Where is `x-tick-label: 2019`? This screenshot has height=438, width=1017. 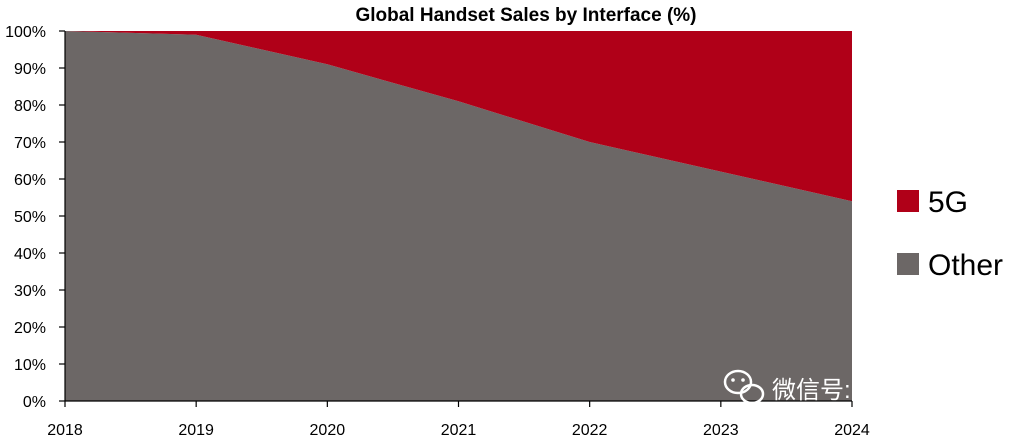
x-tick-label: 2019 is located at coordinates (196, 430).